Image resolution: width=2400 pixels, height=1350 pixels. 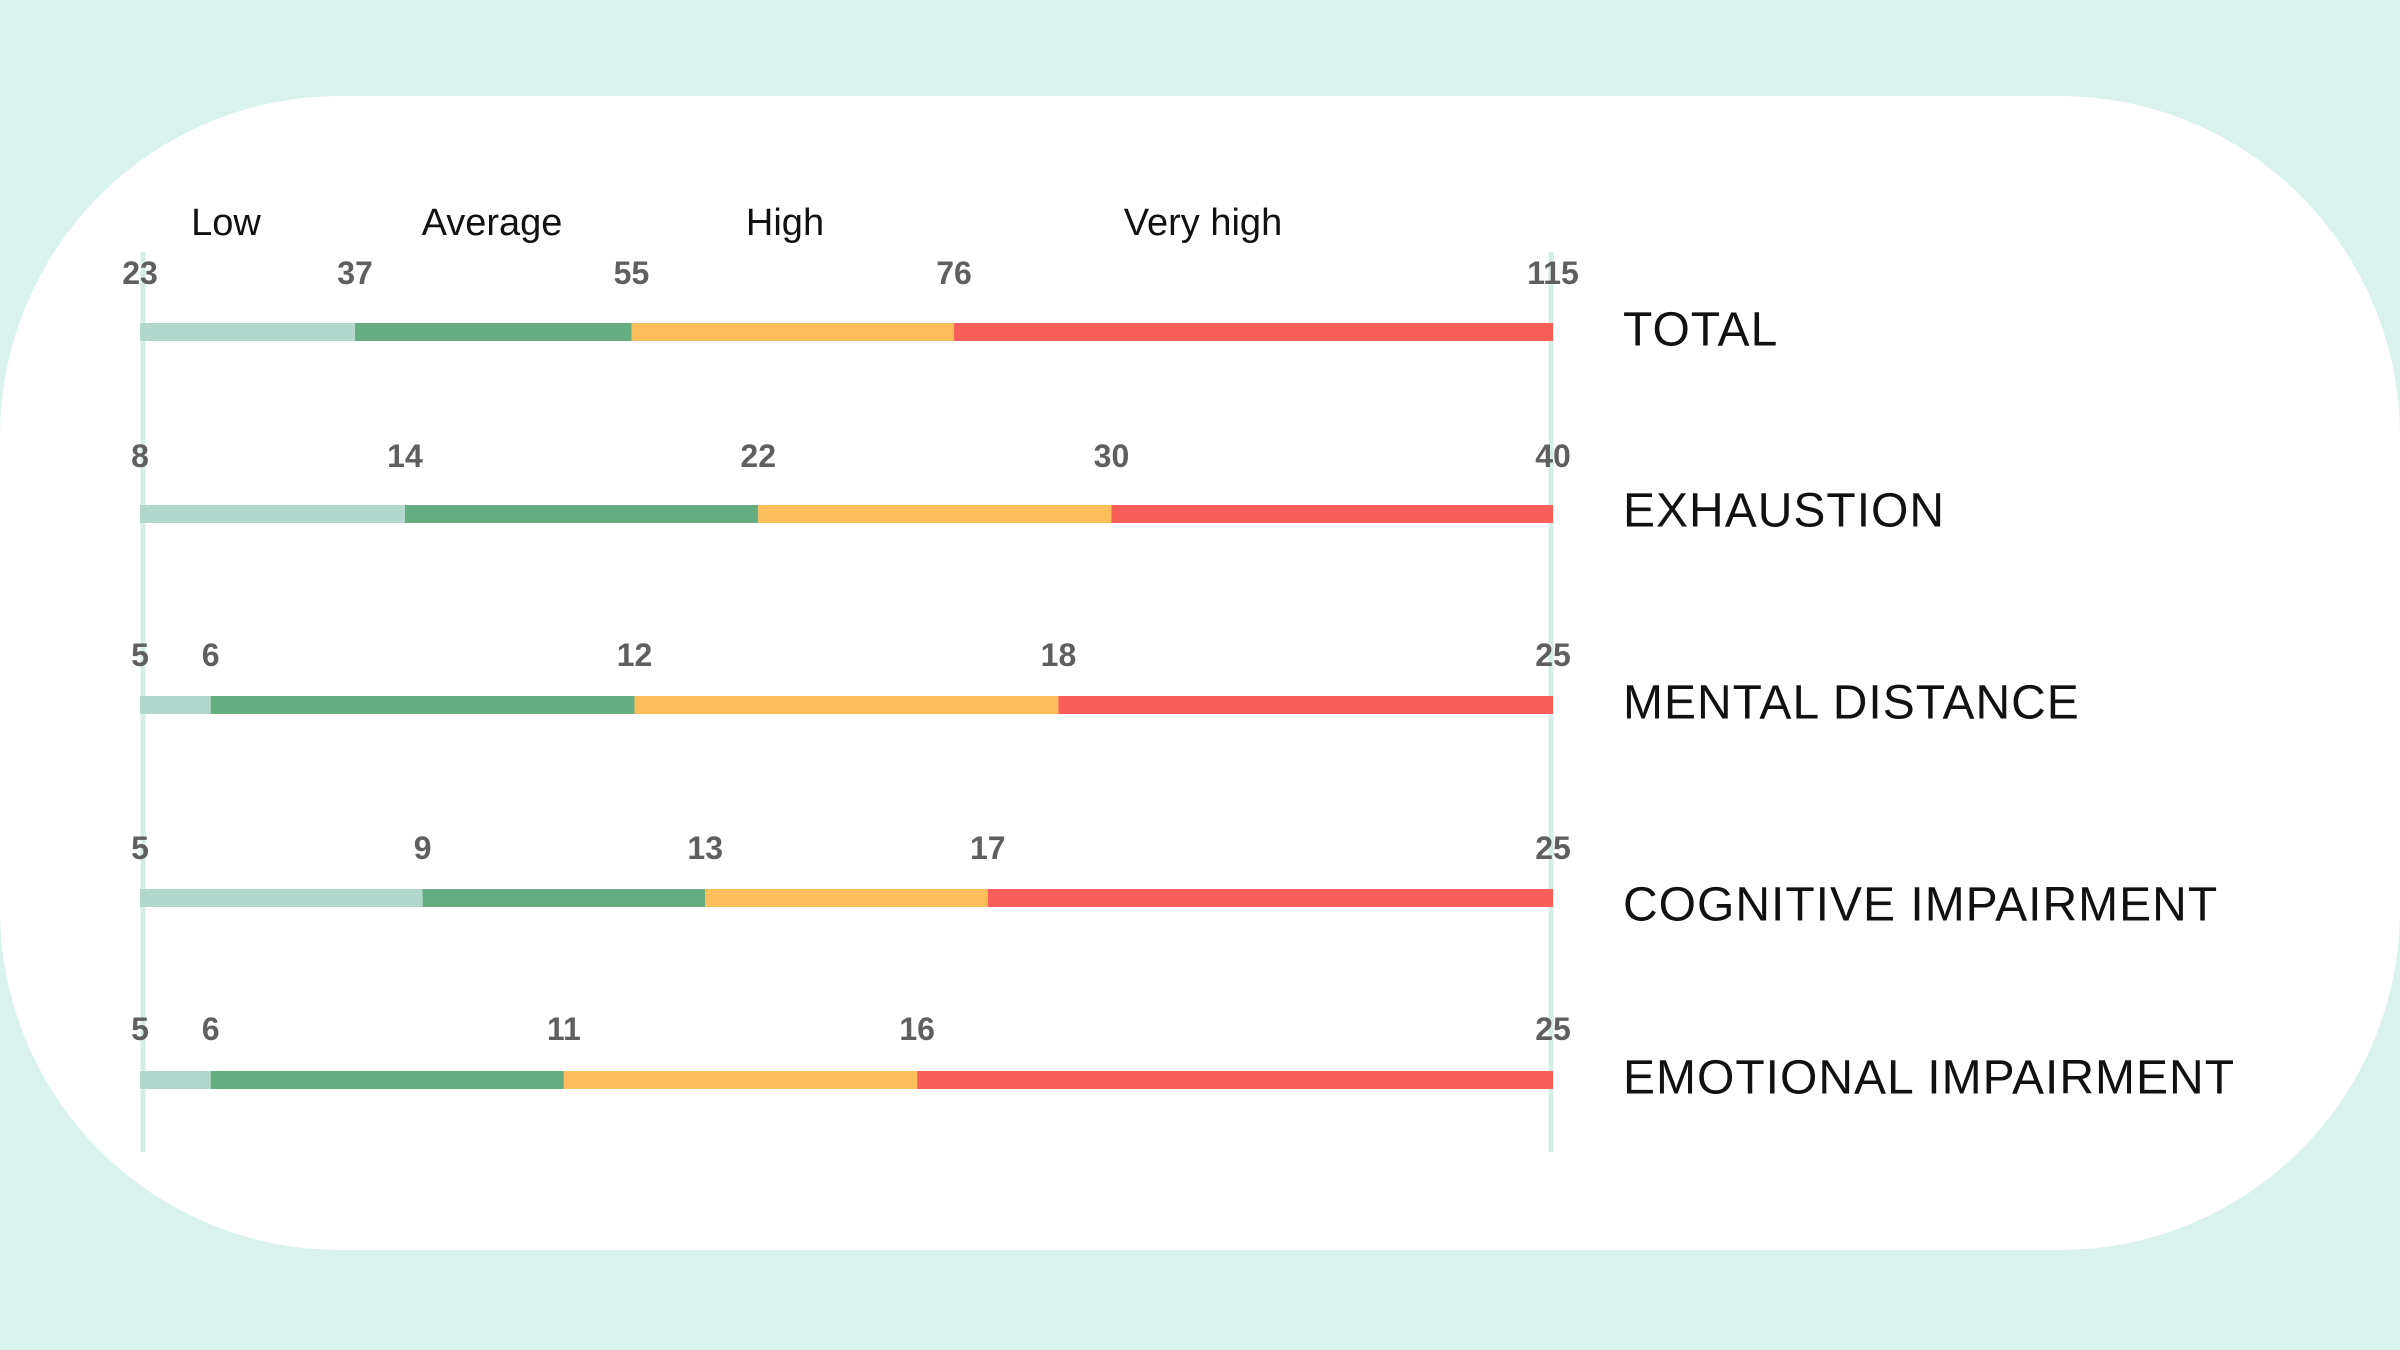 What do you see at coordinates (1553, 1029) in the screenshot?
I see `tick-label-emotional-impairment-4: 25` at bounding box center [1553, 1029].